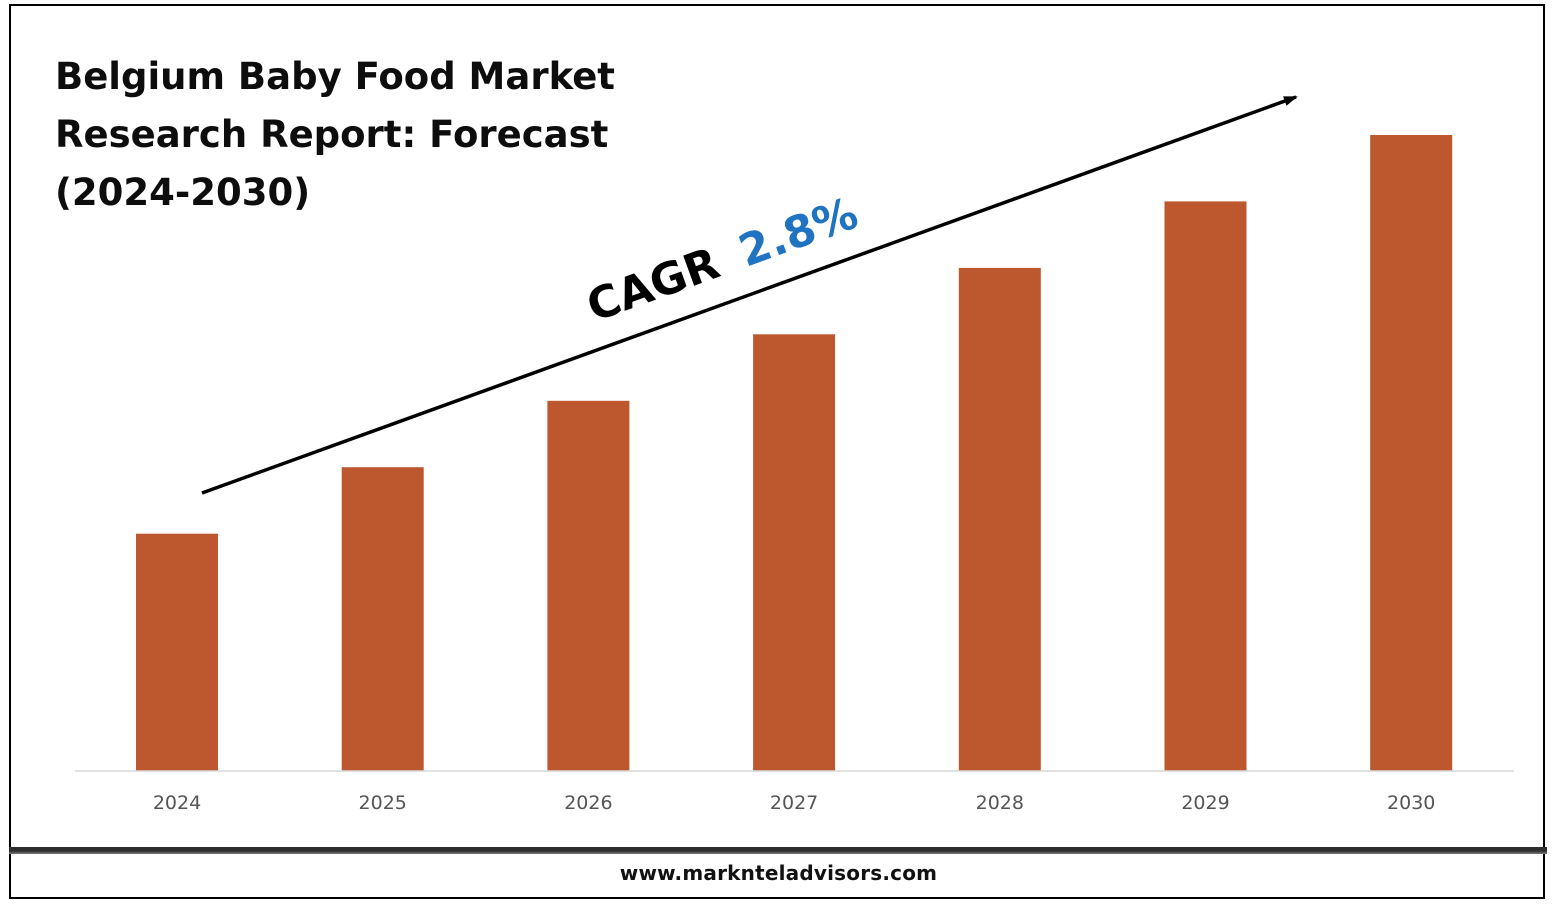 The height and width of the screenshot is (906, 1557). I want to click on x-tick-labels: 2024 2025 2026 2027 2028 2029 2030, so click(794, 803).